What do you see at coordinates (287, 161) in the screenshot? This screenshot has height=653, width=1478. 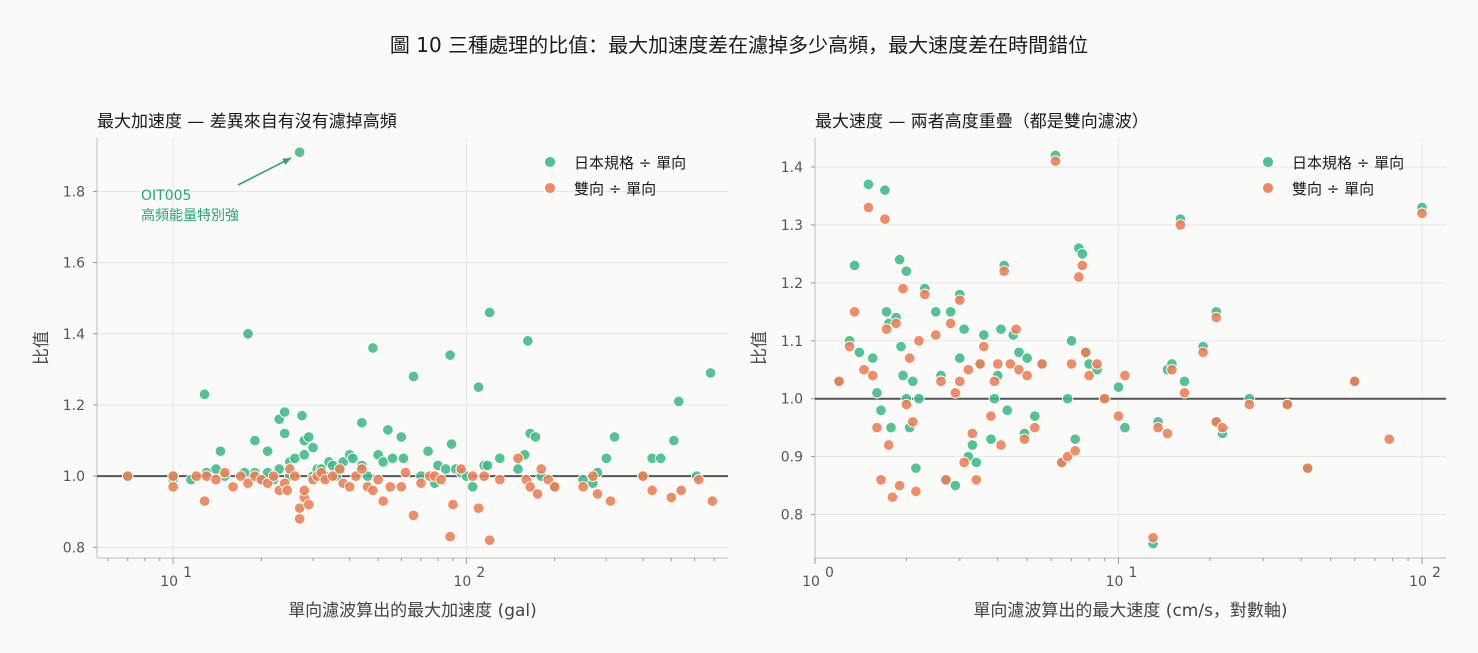 I see `annotation-arrowhead` at bounding box center [287, 161].